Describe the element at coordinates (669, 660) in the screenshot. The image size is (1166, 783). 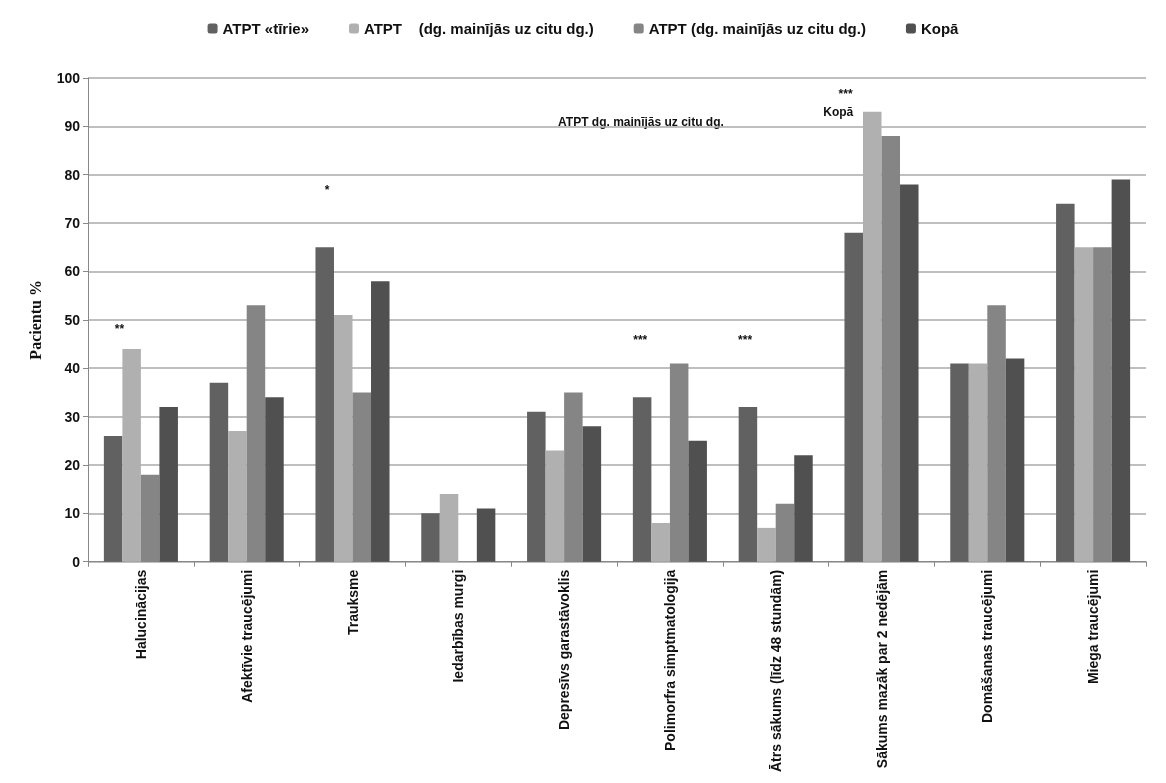
I see `x-tick-label: Polimorfra simptmatologija` at that location.